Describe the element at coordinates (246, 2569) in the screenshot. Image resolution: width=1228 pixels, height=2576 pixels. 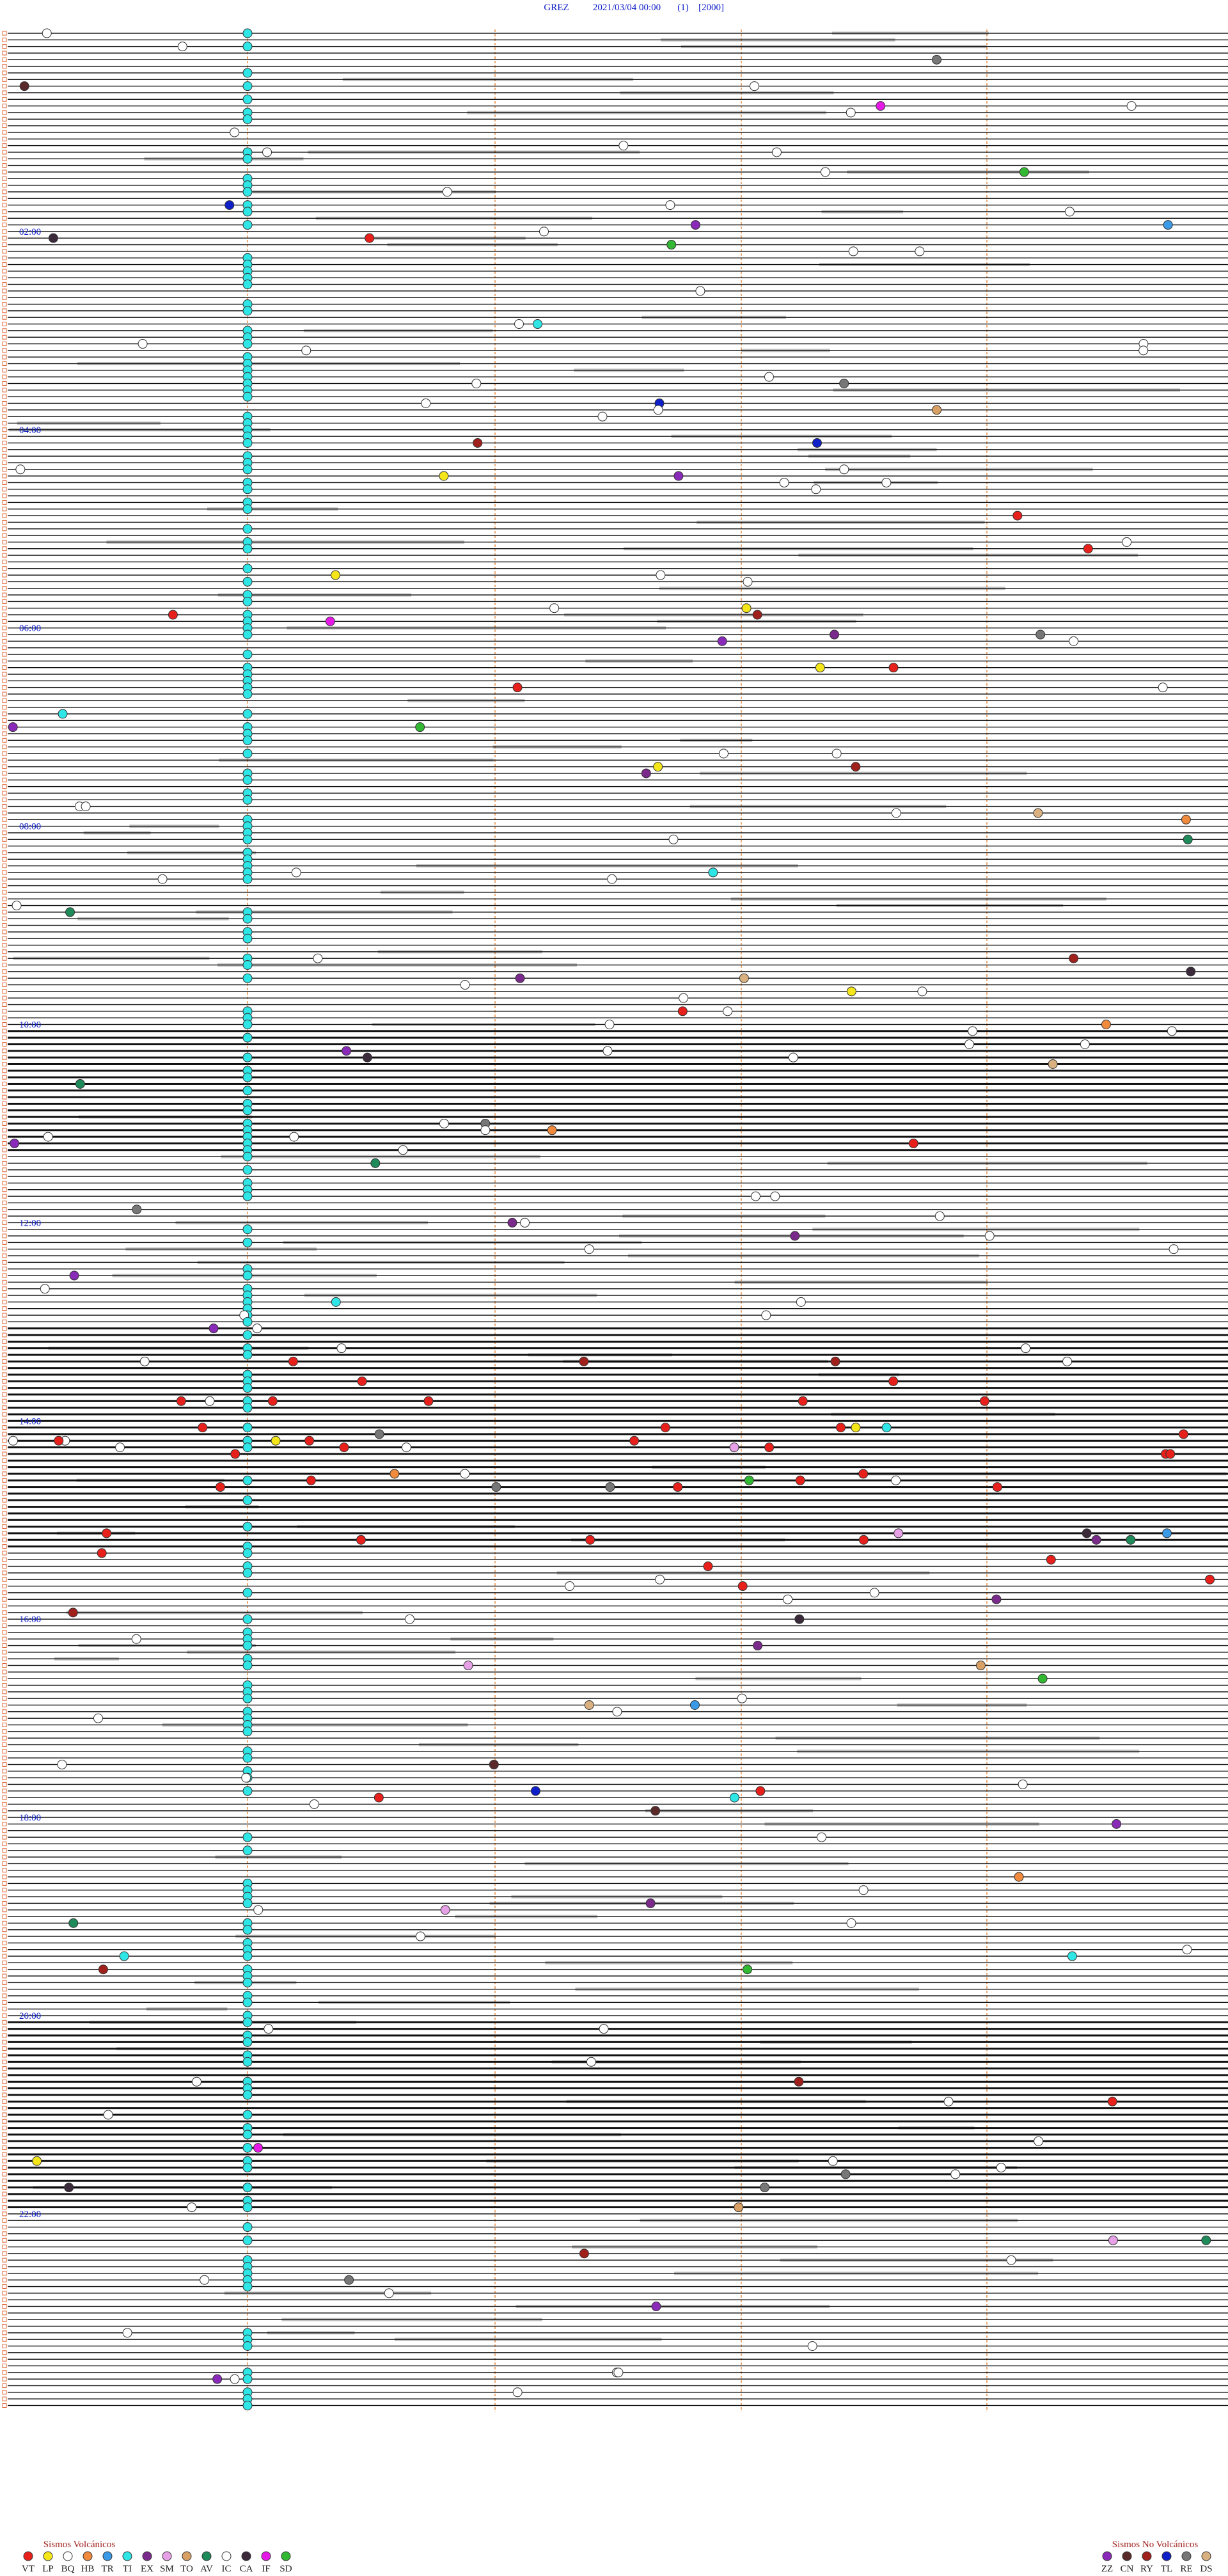
I see `legend-label: CA` at that location.